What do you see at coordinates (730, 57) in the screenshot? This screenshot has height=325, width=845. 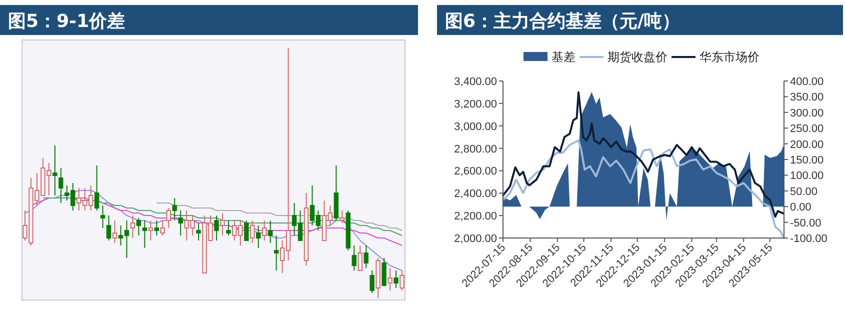 I see `legend-label: 华东市场价` at bounding box center [730, 57].